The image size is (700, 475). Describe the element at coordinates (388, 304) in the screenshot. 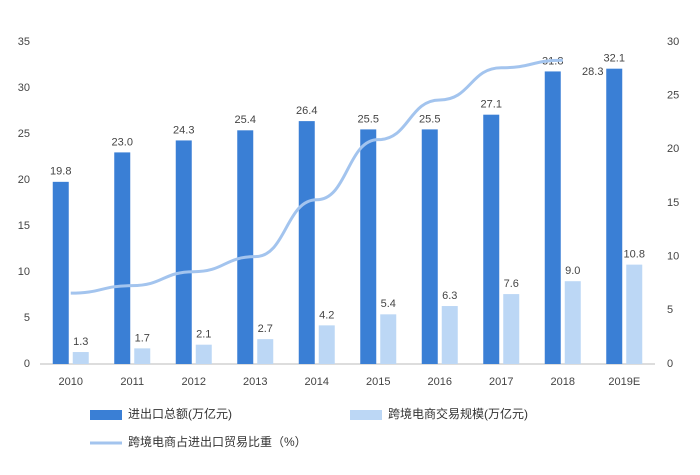

I see `data-label: 5.4` at that location.